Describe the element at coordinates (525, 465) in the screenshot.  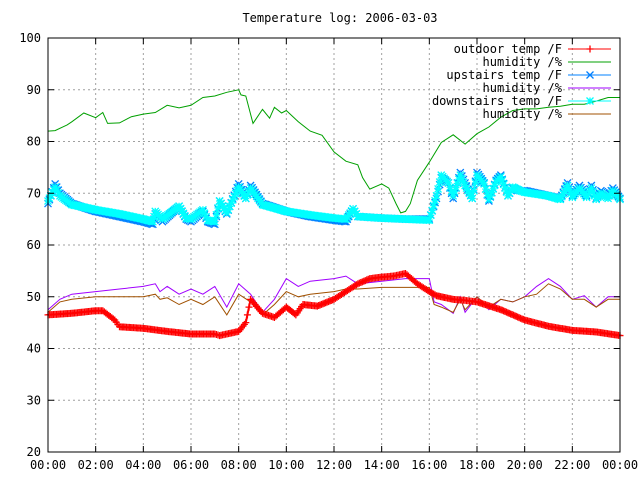
I see `x-tick-label: 20:00` at that location.